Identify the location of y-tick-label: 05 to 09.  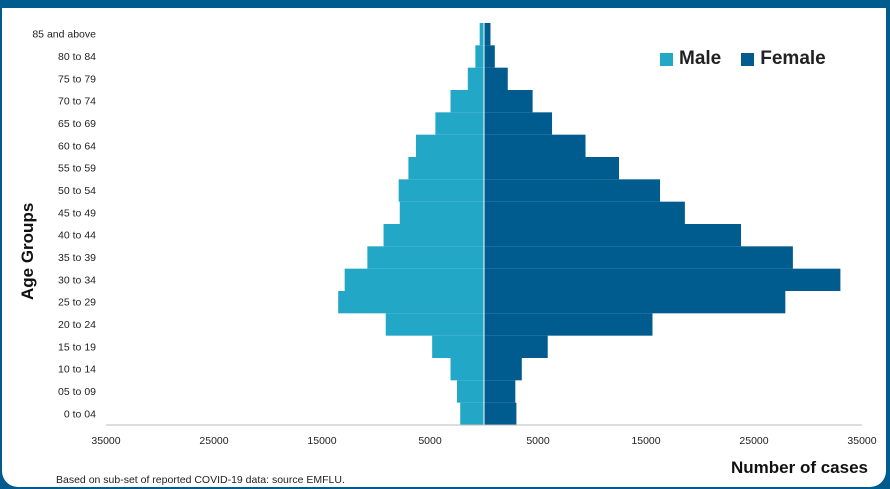
(77, 392).